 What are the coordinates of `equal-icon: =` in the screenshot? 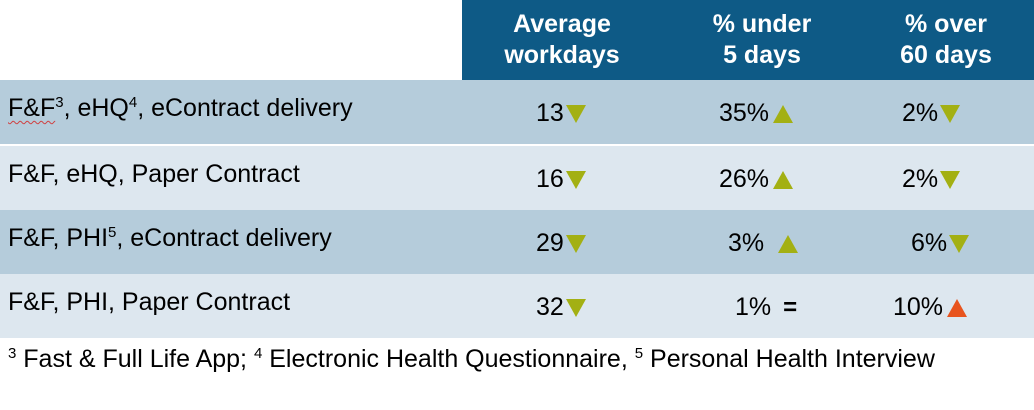 It's located at (790, 307).